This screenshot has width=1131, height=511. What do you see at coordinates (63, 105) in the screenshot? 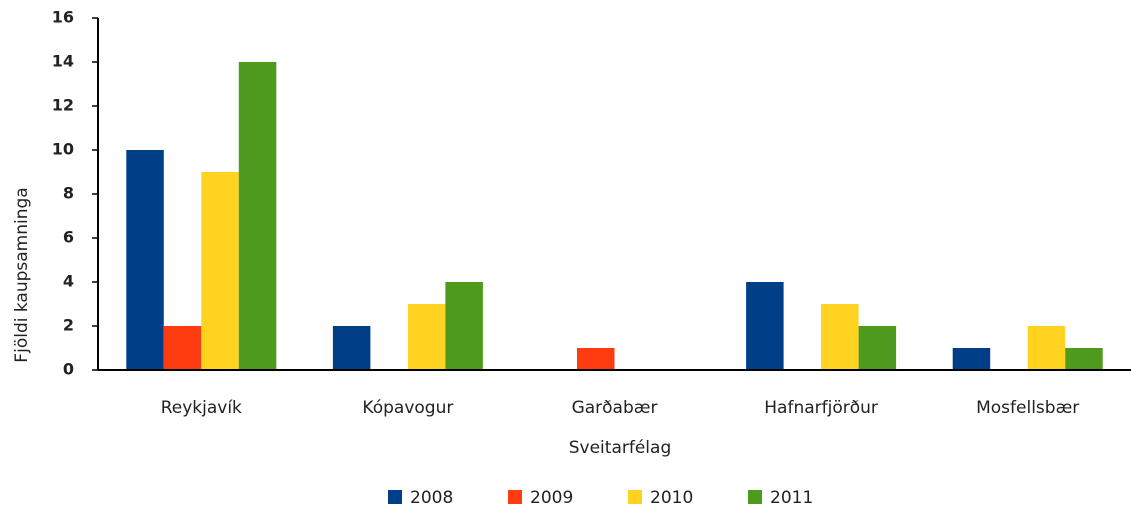
I see `y-tick-label: 12` at bounding box center [63, 105].